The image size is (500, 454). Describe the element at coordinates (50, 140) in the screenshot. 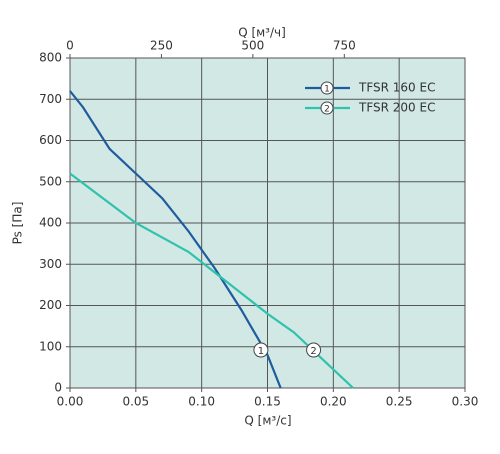

I see `y-tick-label: 600` at that location.